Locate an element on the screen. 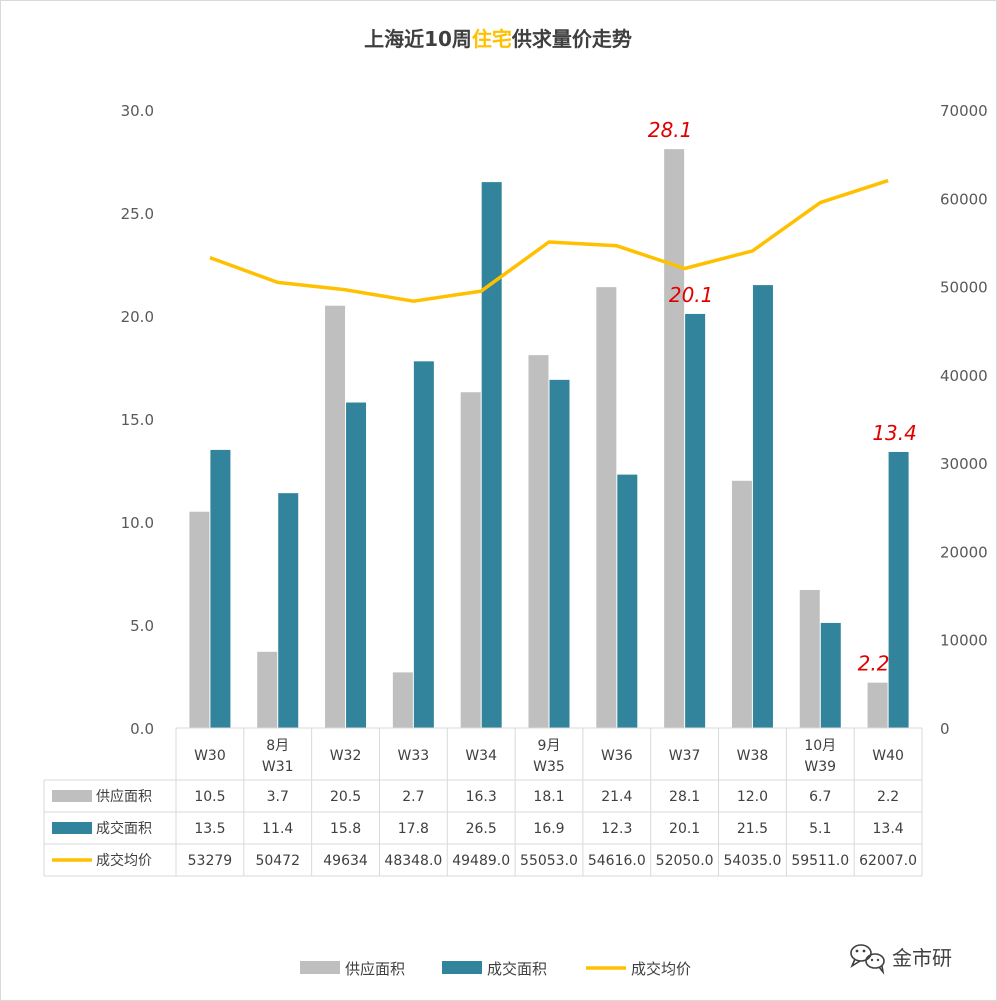 The height and width of the screenshot is (1001, 997). table-cell: 15.8 is located at coordinates (345, 829).